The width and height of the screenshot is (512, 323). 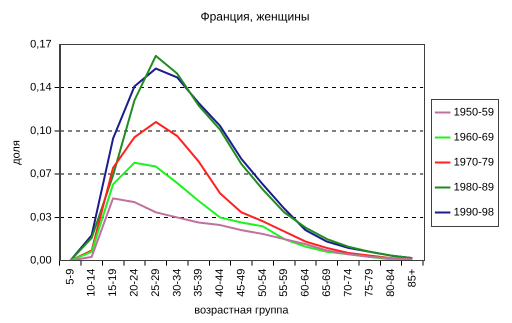 What do you see at coordinates (348, 282) in the screenshot?
I see `x-tick-label: 70-74` at bounding box center [348, 282].